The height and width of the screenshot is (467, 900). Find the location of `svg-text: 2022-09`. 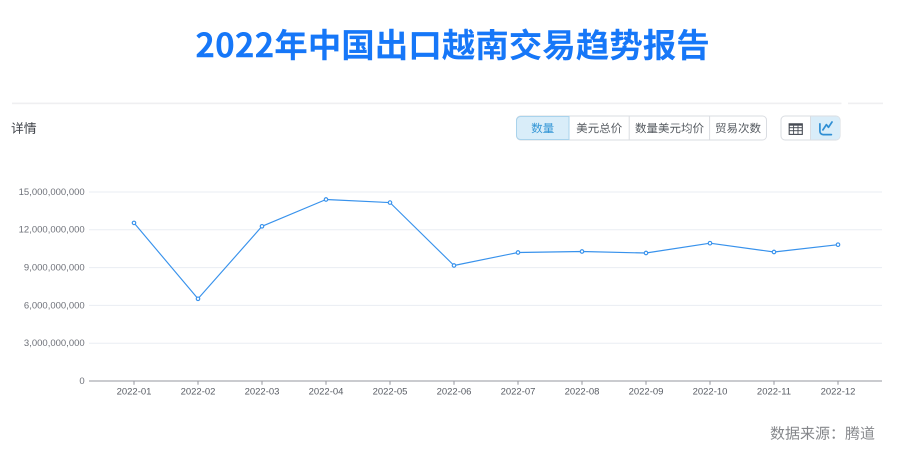

svg-text: 2022-09 is located at coordinates (646, 392).